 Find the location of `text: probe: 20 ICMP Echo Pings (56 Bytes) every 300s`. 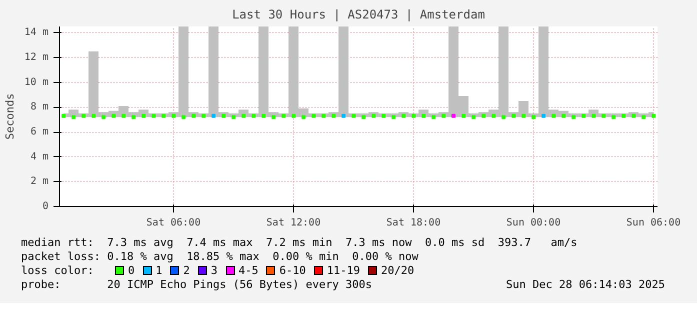

text: probe: 20 ICMP Echo Pings (56 Bytes) every 300s is located at coordinates (196, 284).